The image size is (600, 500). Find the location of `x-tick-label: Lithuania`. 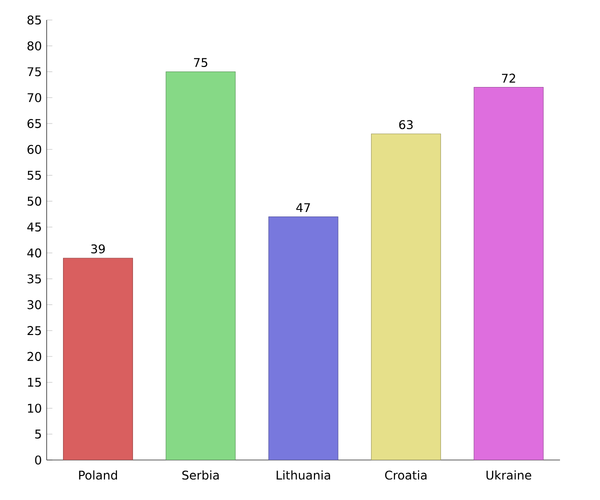

x-tick-label: Lithuania is located at coordinates (303, 475).